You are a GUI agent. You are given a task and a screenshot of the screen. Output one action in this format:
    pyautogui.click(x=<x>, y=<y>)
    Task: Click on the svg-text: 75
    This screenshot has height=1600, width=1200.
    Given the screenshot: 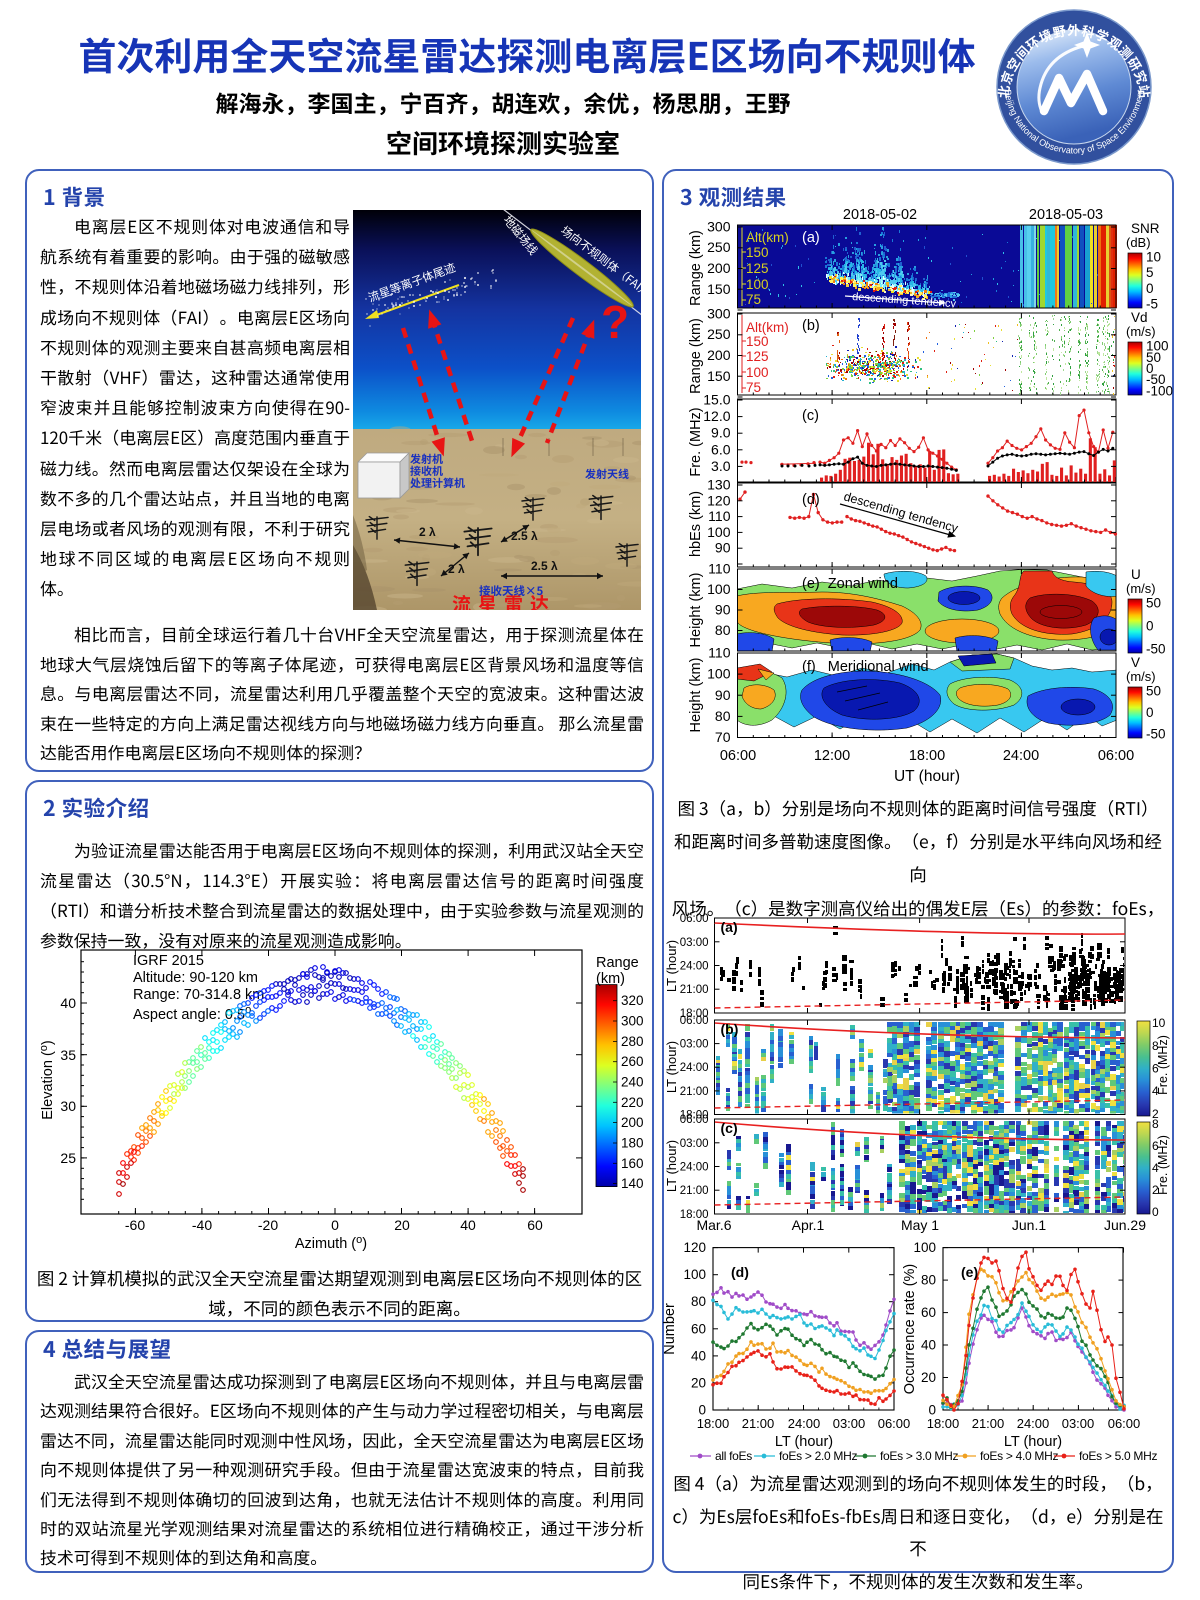 What is the action you would take?
    pyautogui.click(x=753, y=299)
    